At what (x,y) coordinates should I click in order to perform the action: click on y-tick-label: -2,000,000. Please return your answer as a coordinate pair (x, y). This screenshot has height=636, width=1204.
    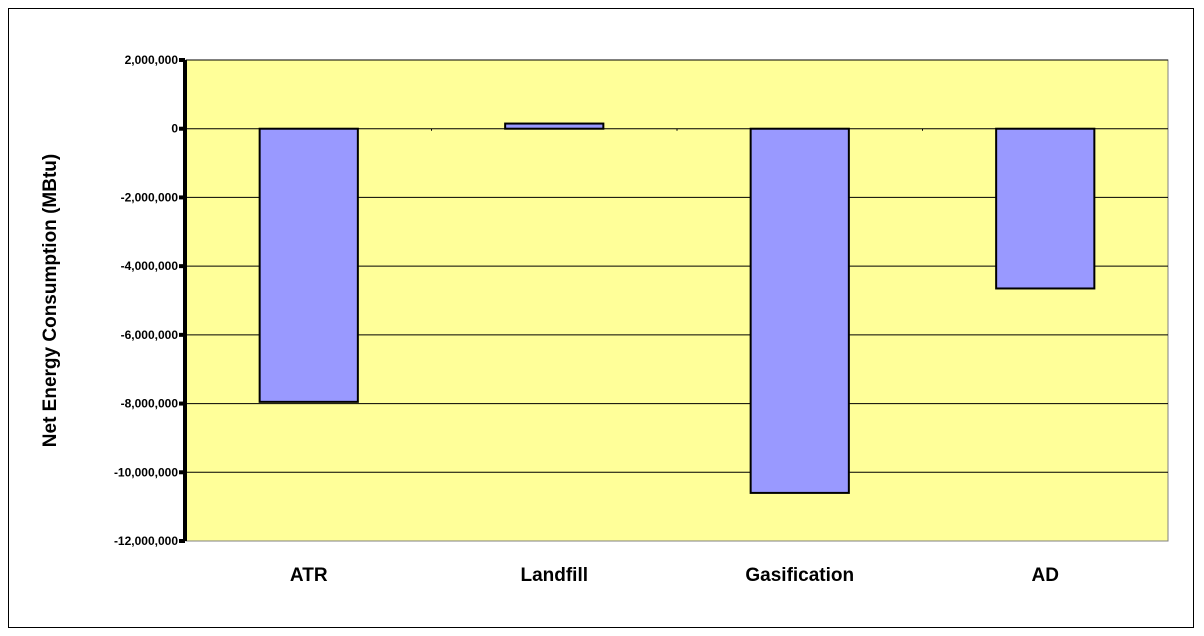
    Looking at the image, I should click on (150, 197).